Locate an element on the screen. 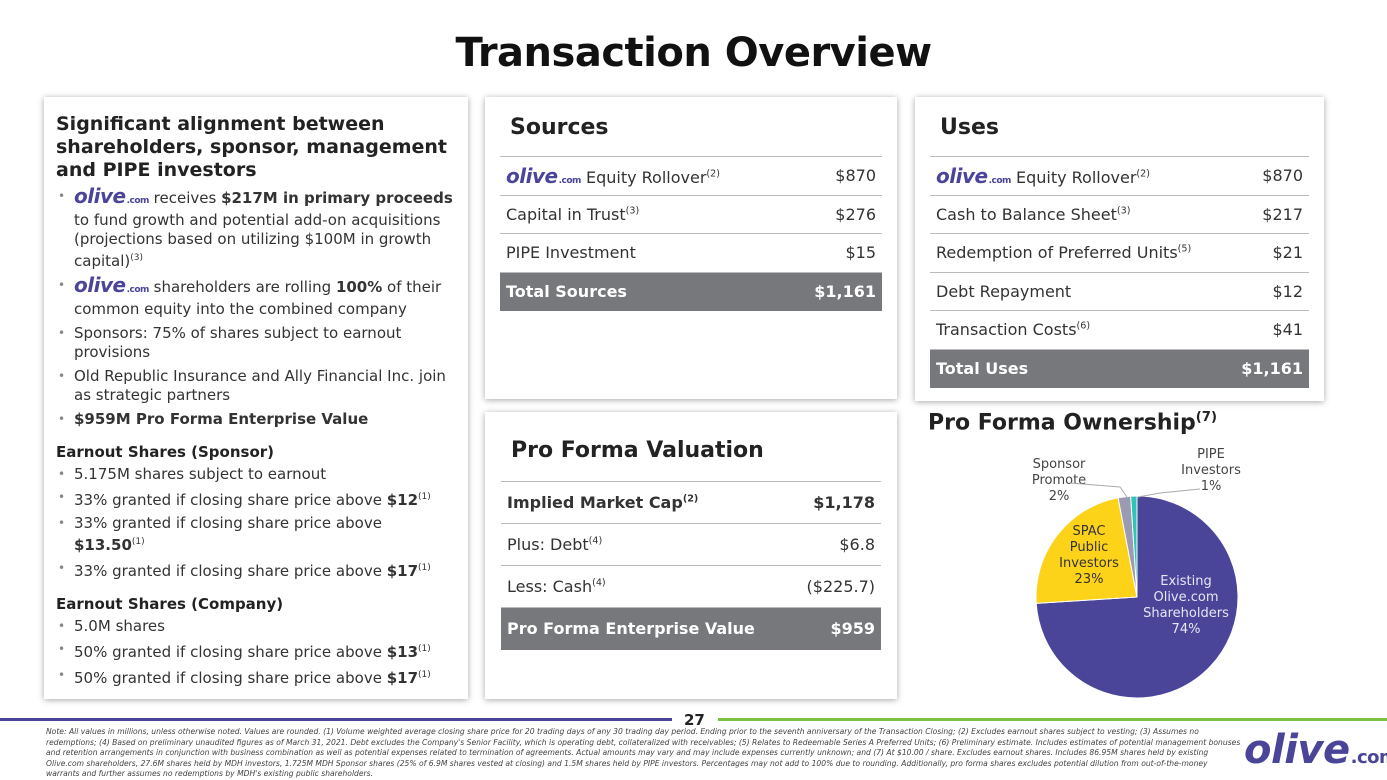 The width and height of the screenshot is (1387, 780). pie-slice-pipe-investors is located at coordinates (1134, 546).